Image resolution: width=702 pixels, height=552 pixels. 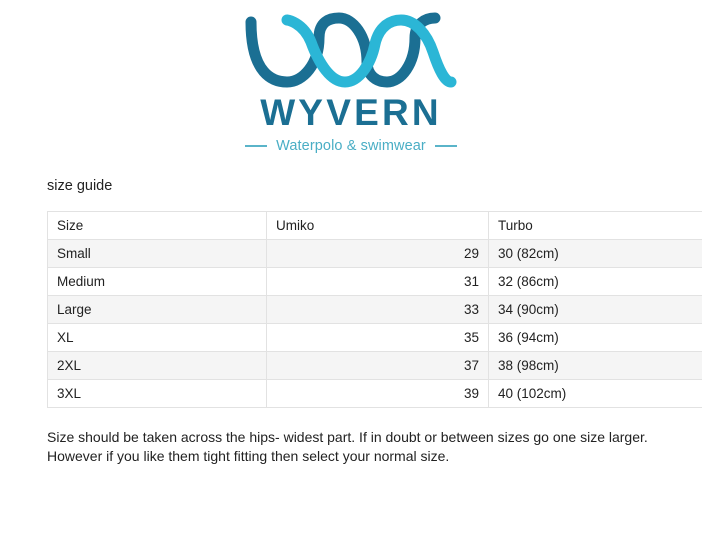 What do you see at coordinates (157, 253) in the screenshot?
I see `cell-size: Small` at bounding box center [157, 253].